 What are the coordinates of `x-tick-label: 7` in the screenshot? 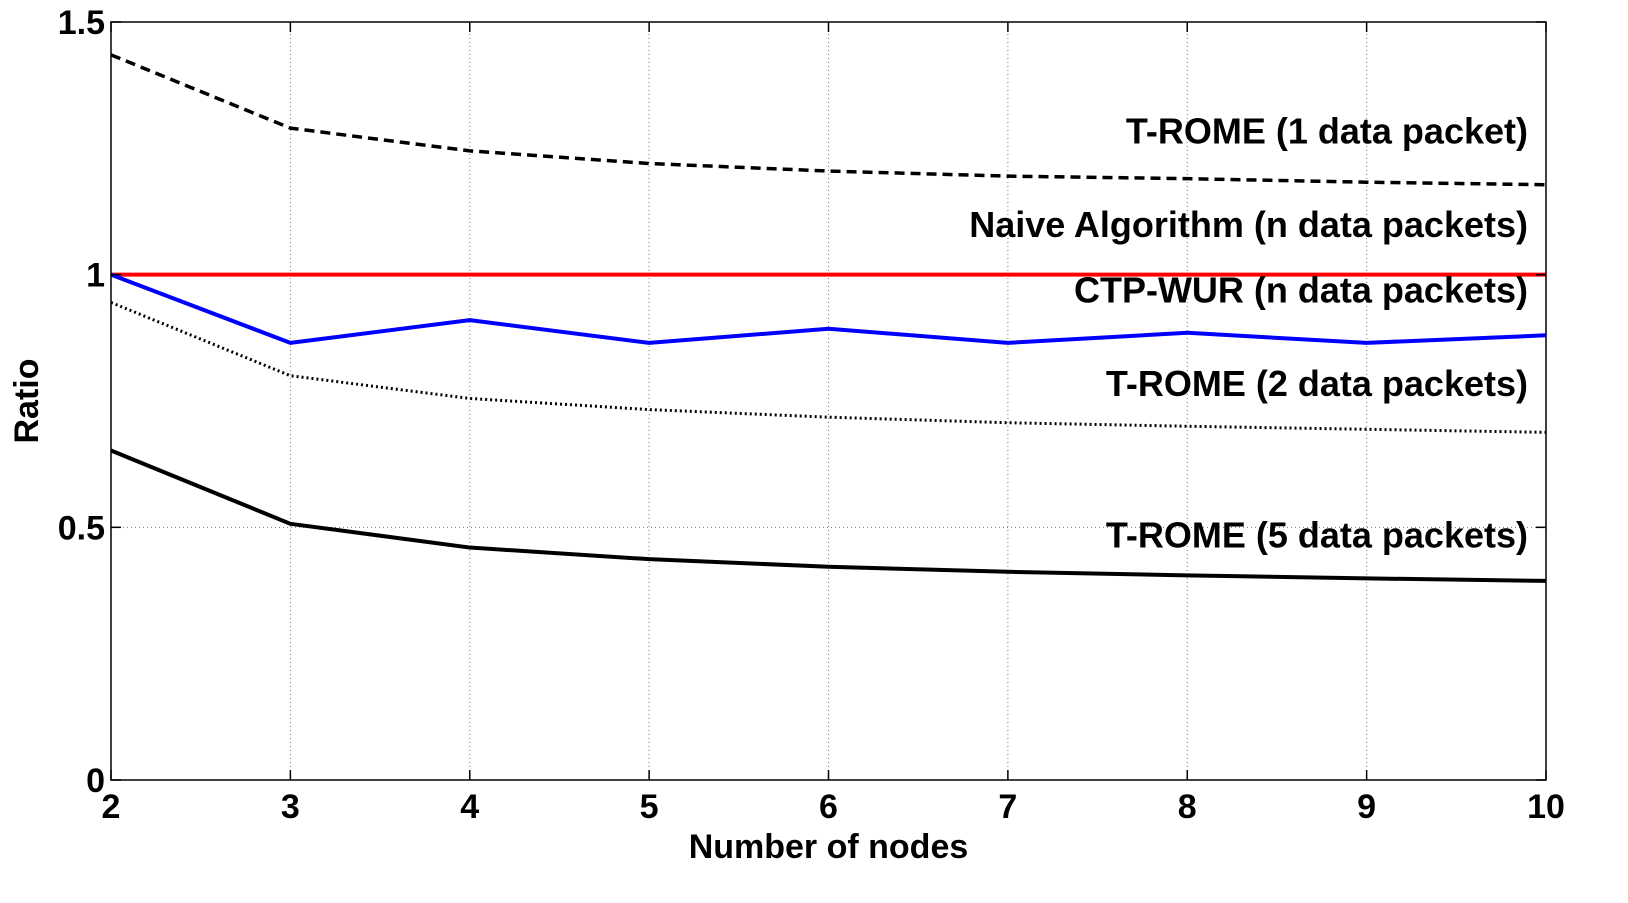 It's located at (1007, 807).